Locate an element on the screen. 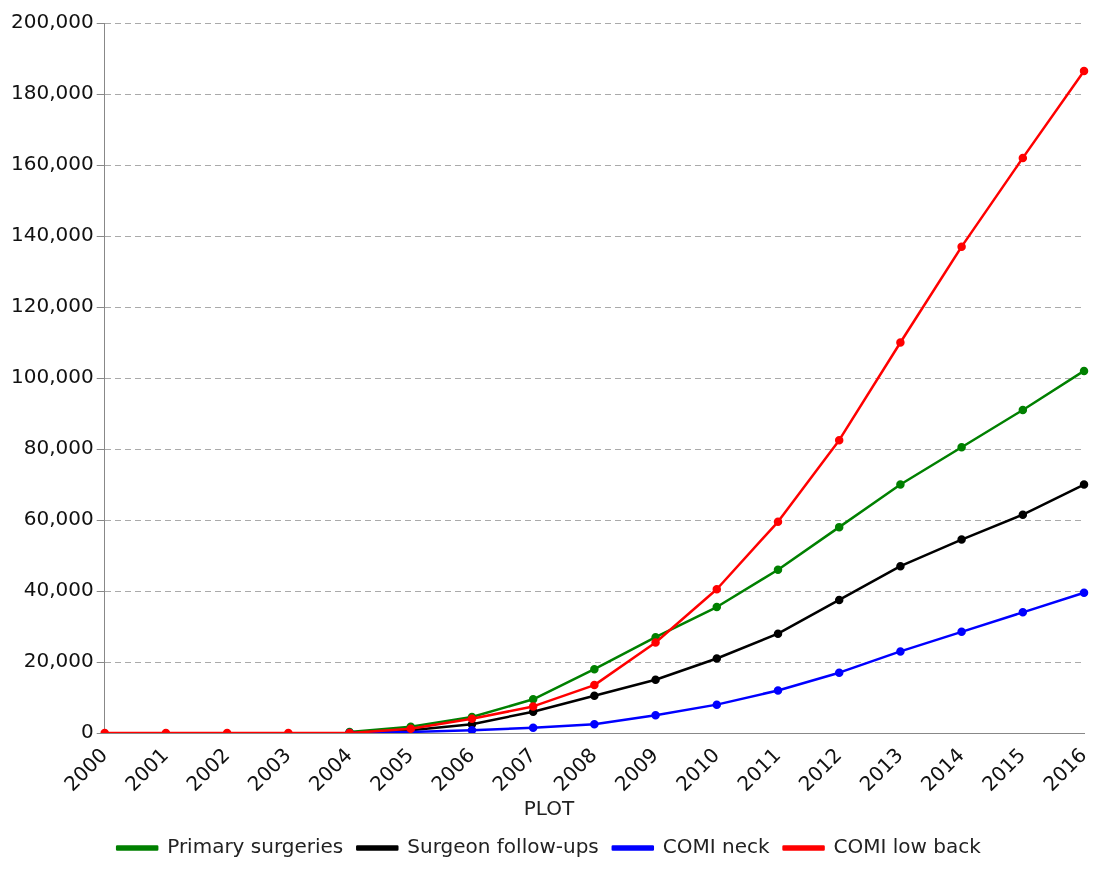 This screenshot has height=879, width=1112. y-tick-label: 20,000 is located at coordinates (58, 660).